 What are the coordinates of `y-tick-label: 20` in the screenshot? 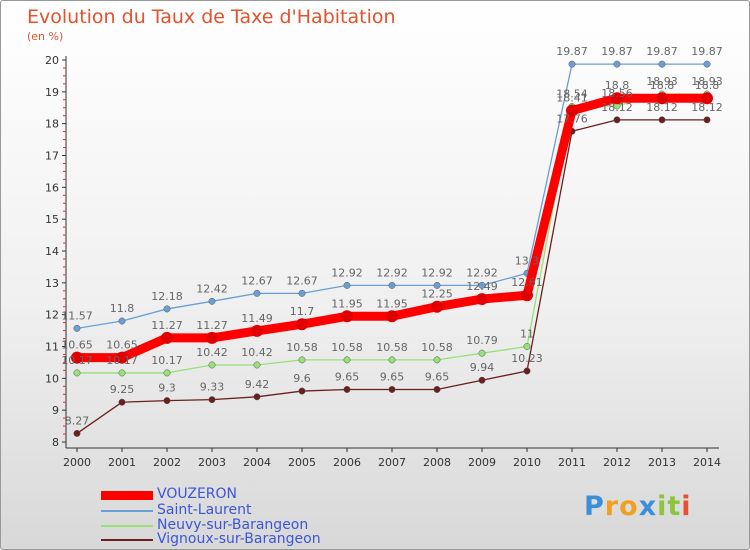 It's located at (52, 60).